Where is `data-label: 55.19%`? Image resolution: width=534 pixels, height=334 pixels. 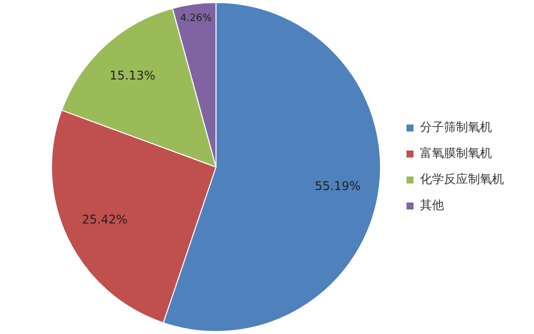
data-label: 55.19% is located at coordinates (337, 186).